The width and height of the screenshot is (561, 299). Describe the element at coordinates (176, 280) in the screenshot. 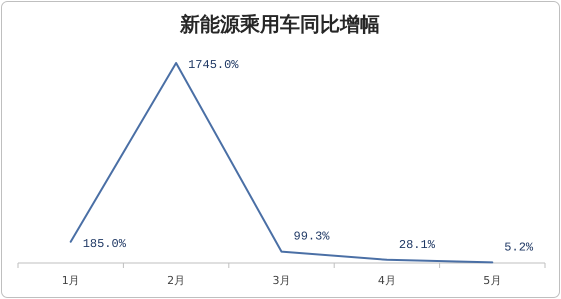

I see `x-tick-label: 2月` at that location.